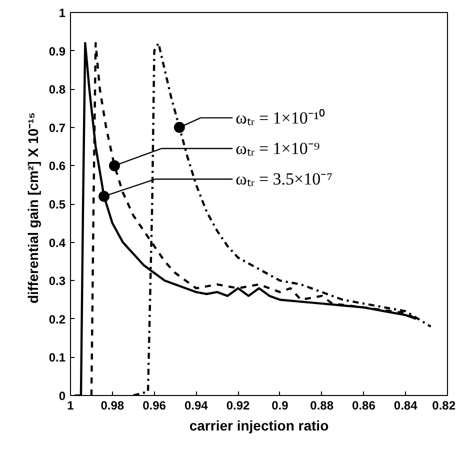  Describe the element at coordinates (32, 208) in the screenshot. I see `y-axis-title: differential gain [cm²] X 10⁻¹⁵` at that location.